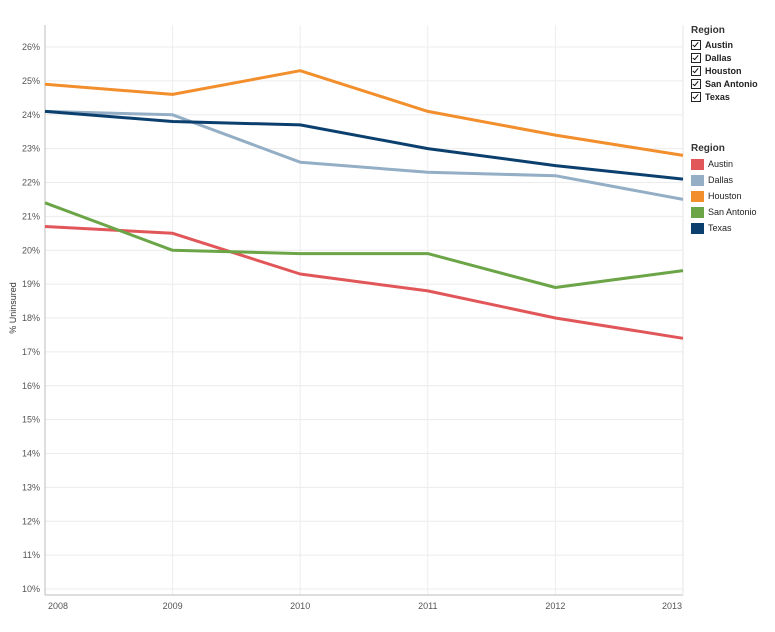 The width and height of the screenshot is (775, 632). Describe the element at coordinates (31, 250) in the screenshot. I see `y-tick-label: 20%` at that location.